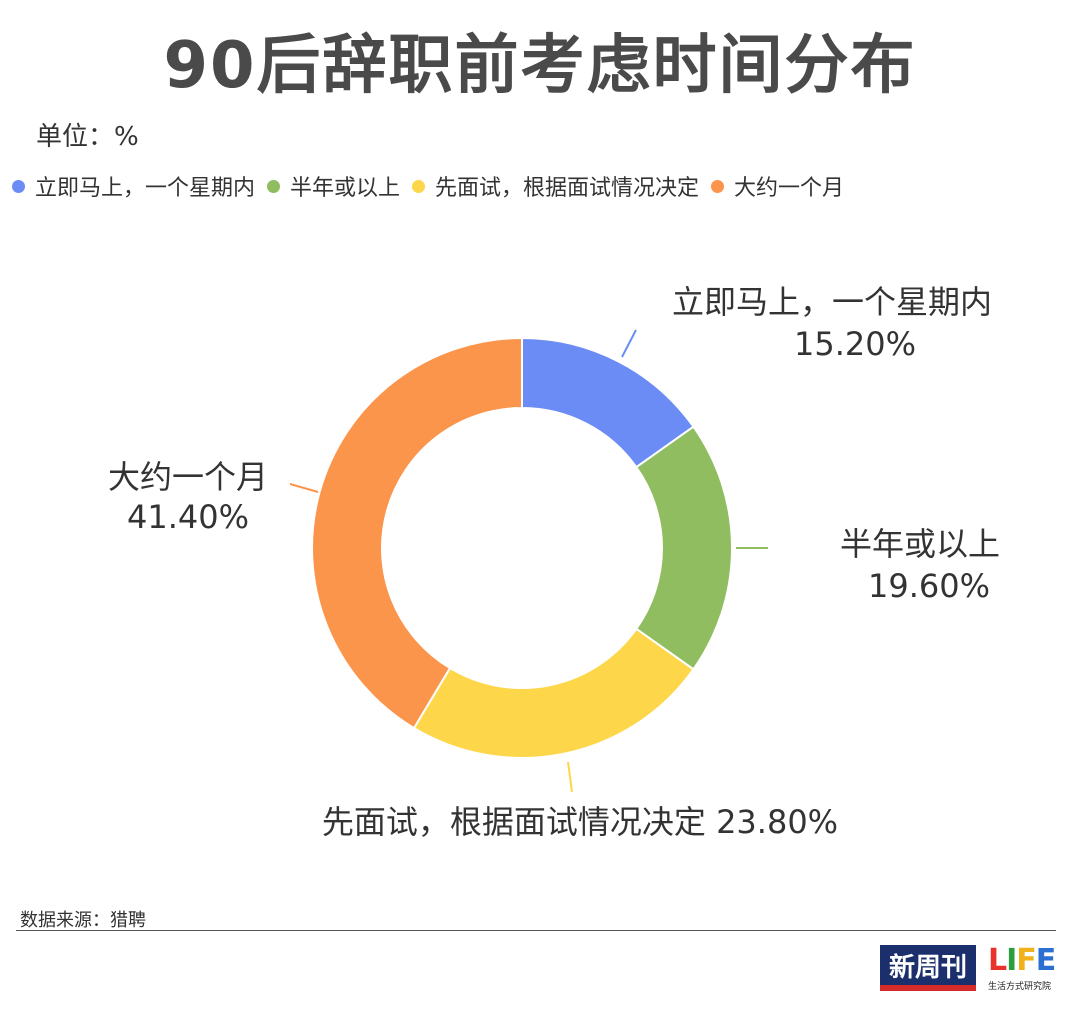 This screenshot has width=1080, height=1017. I want to click on slice-label: 大约一个月, so click(188, 477).